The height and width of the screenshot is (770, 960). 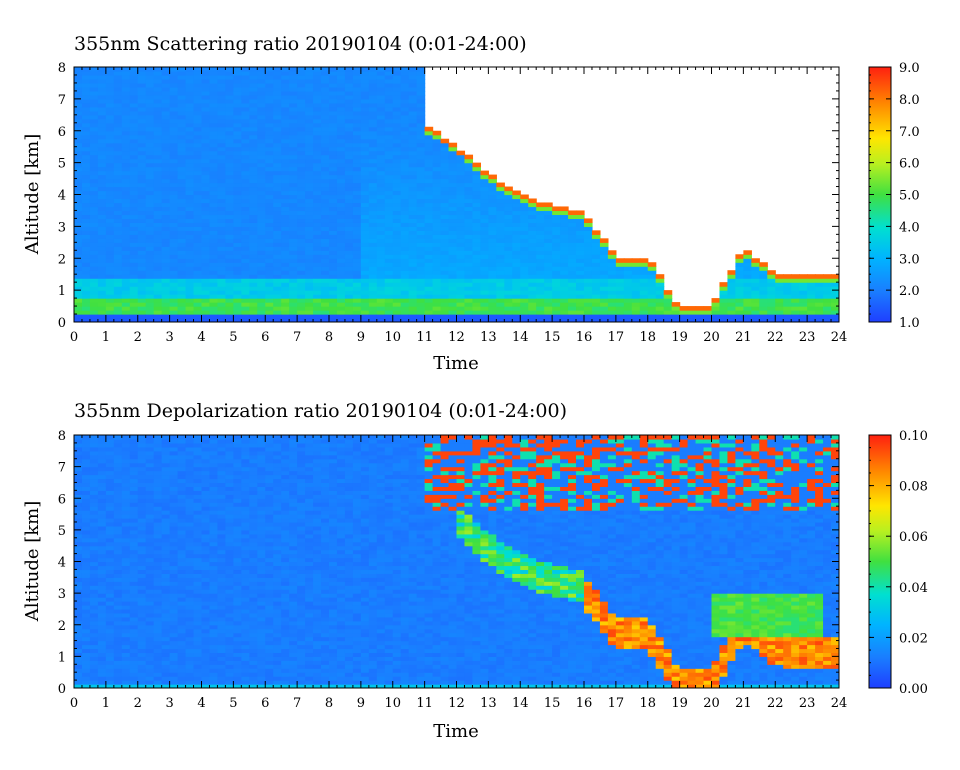 What do you see at coordinates (62, 227) in the screenshot?
I see `y-tick-label: 3` at bounding box center [62, 227].